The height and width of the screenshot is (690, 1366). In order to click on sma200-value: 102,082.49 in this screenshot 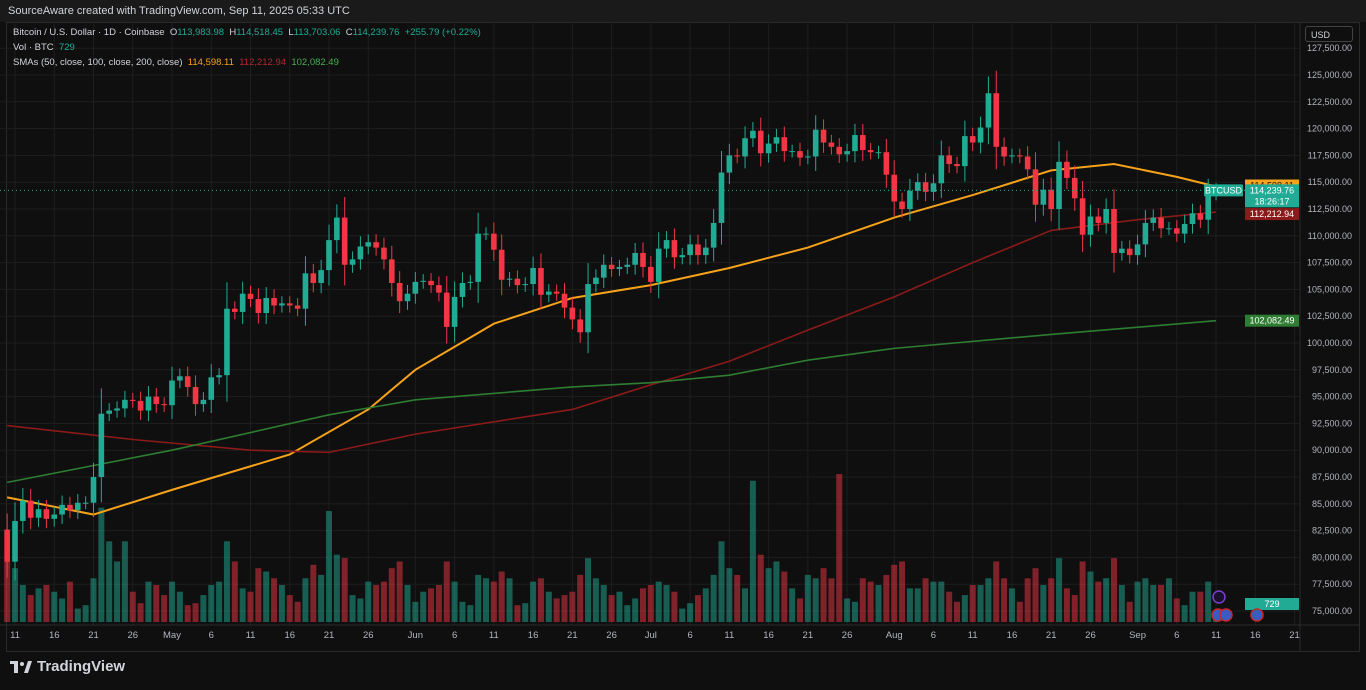, I will do `click(315, 62)`.